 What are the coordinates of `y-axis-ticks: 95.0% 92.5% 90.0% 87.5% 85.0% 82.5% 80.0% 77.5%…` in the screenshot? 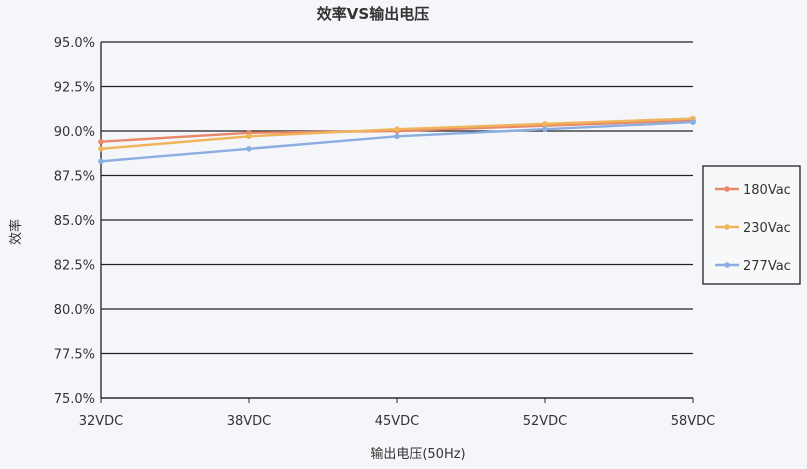 It's located at (74, 221).